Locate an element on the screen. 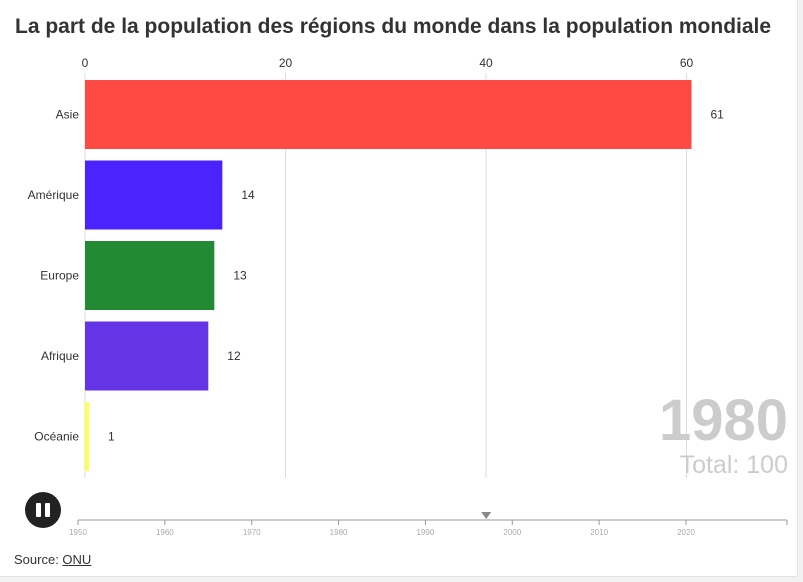 The width and height of the screenshot is (803, 582). timeline-tick-label: 1970 is located at coordinates (252, 532).